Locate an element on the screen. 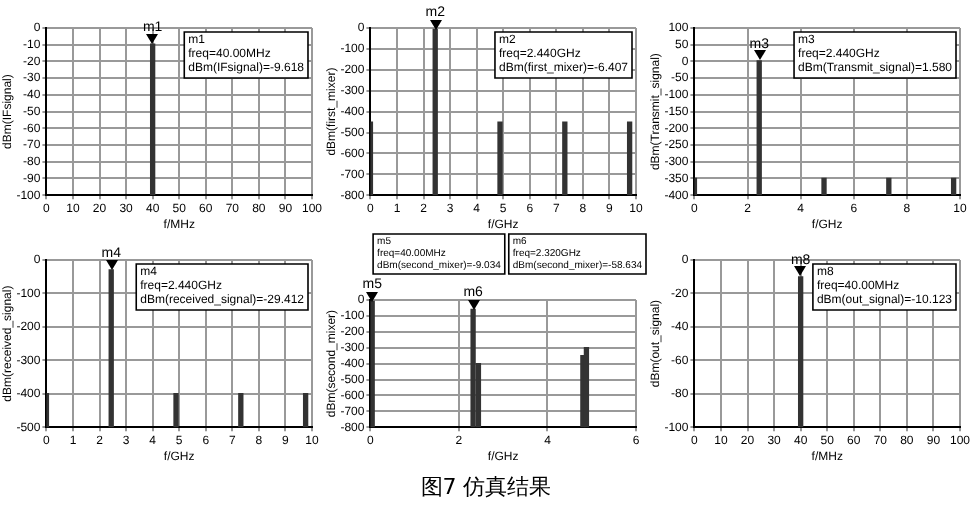  text: 图7 仿真结果 is located at coordinates (486, 487).